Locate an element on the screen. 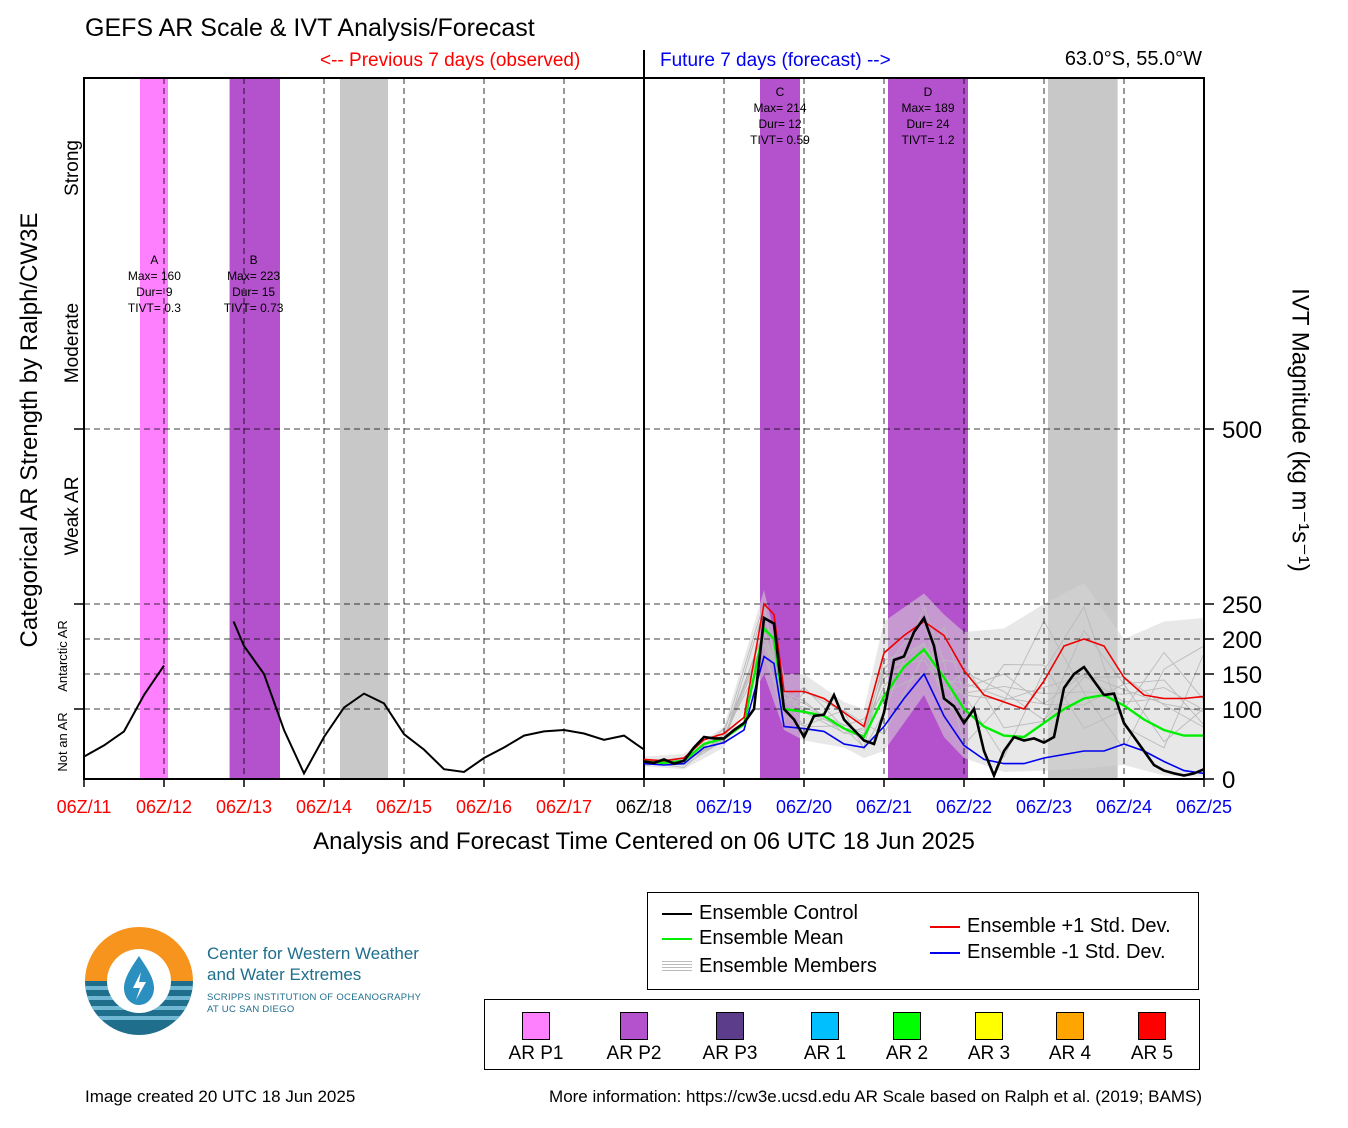  legend-plus-std: Ensemble +1 Std. Dev. is located at coordinates (1050, 926).